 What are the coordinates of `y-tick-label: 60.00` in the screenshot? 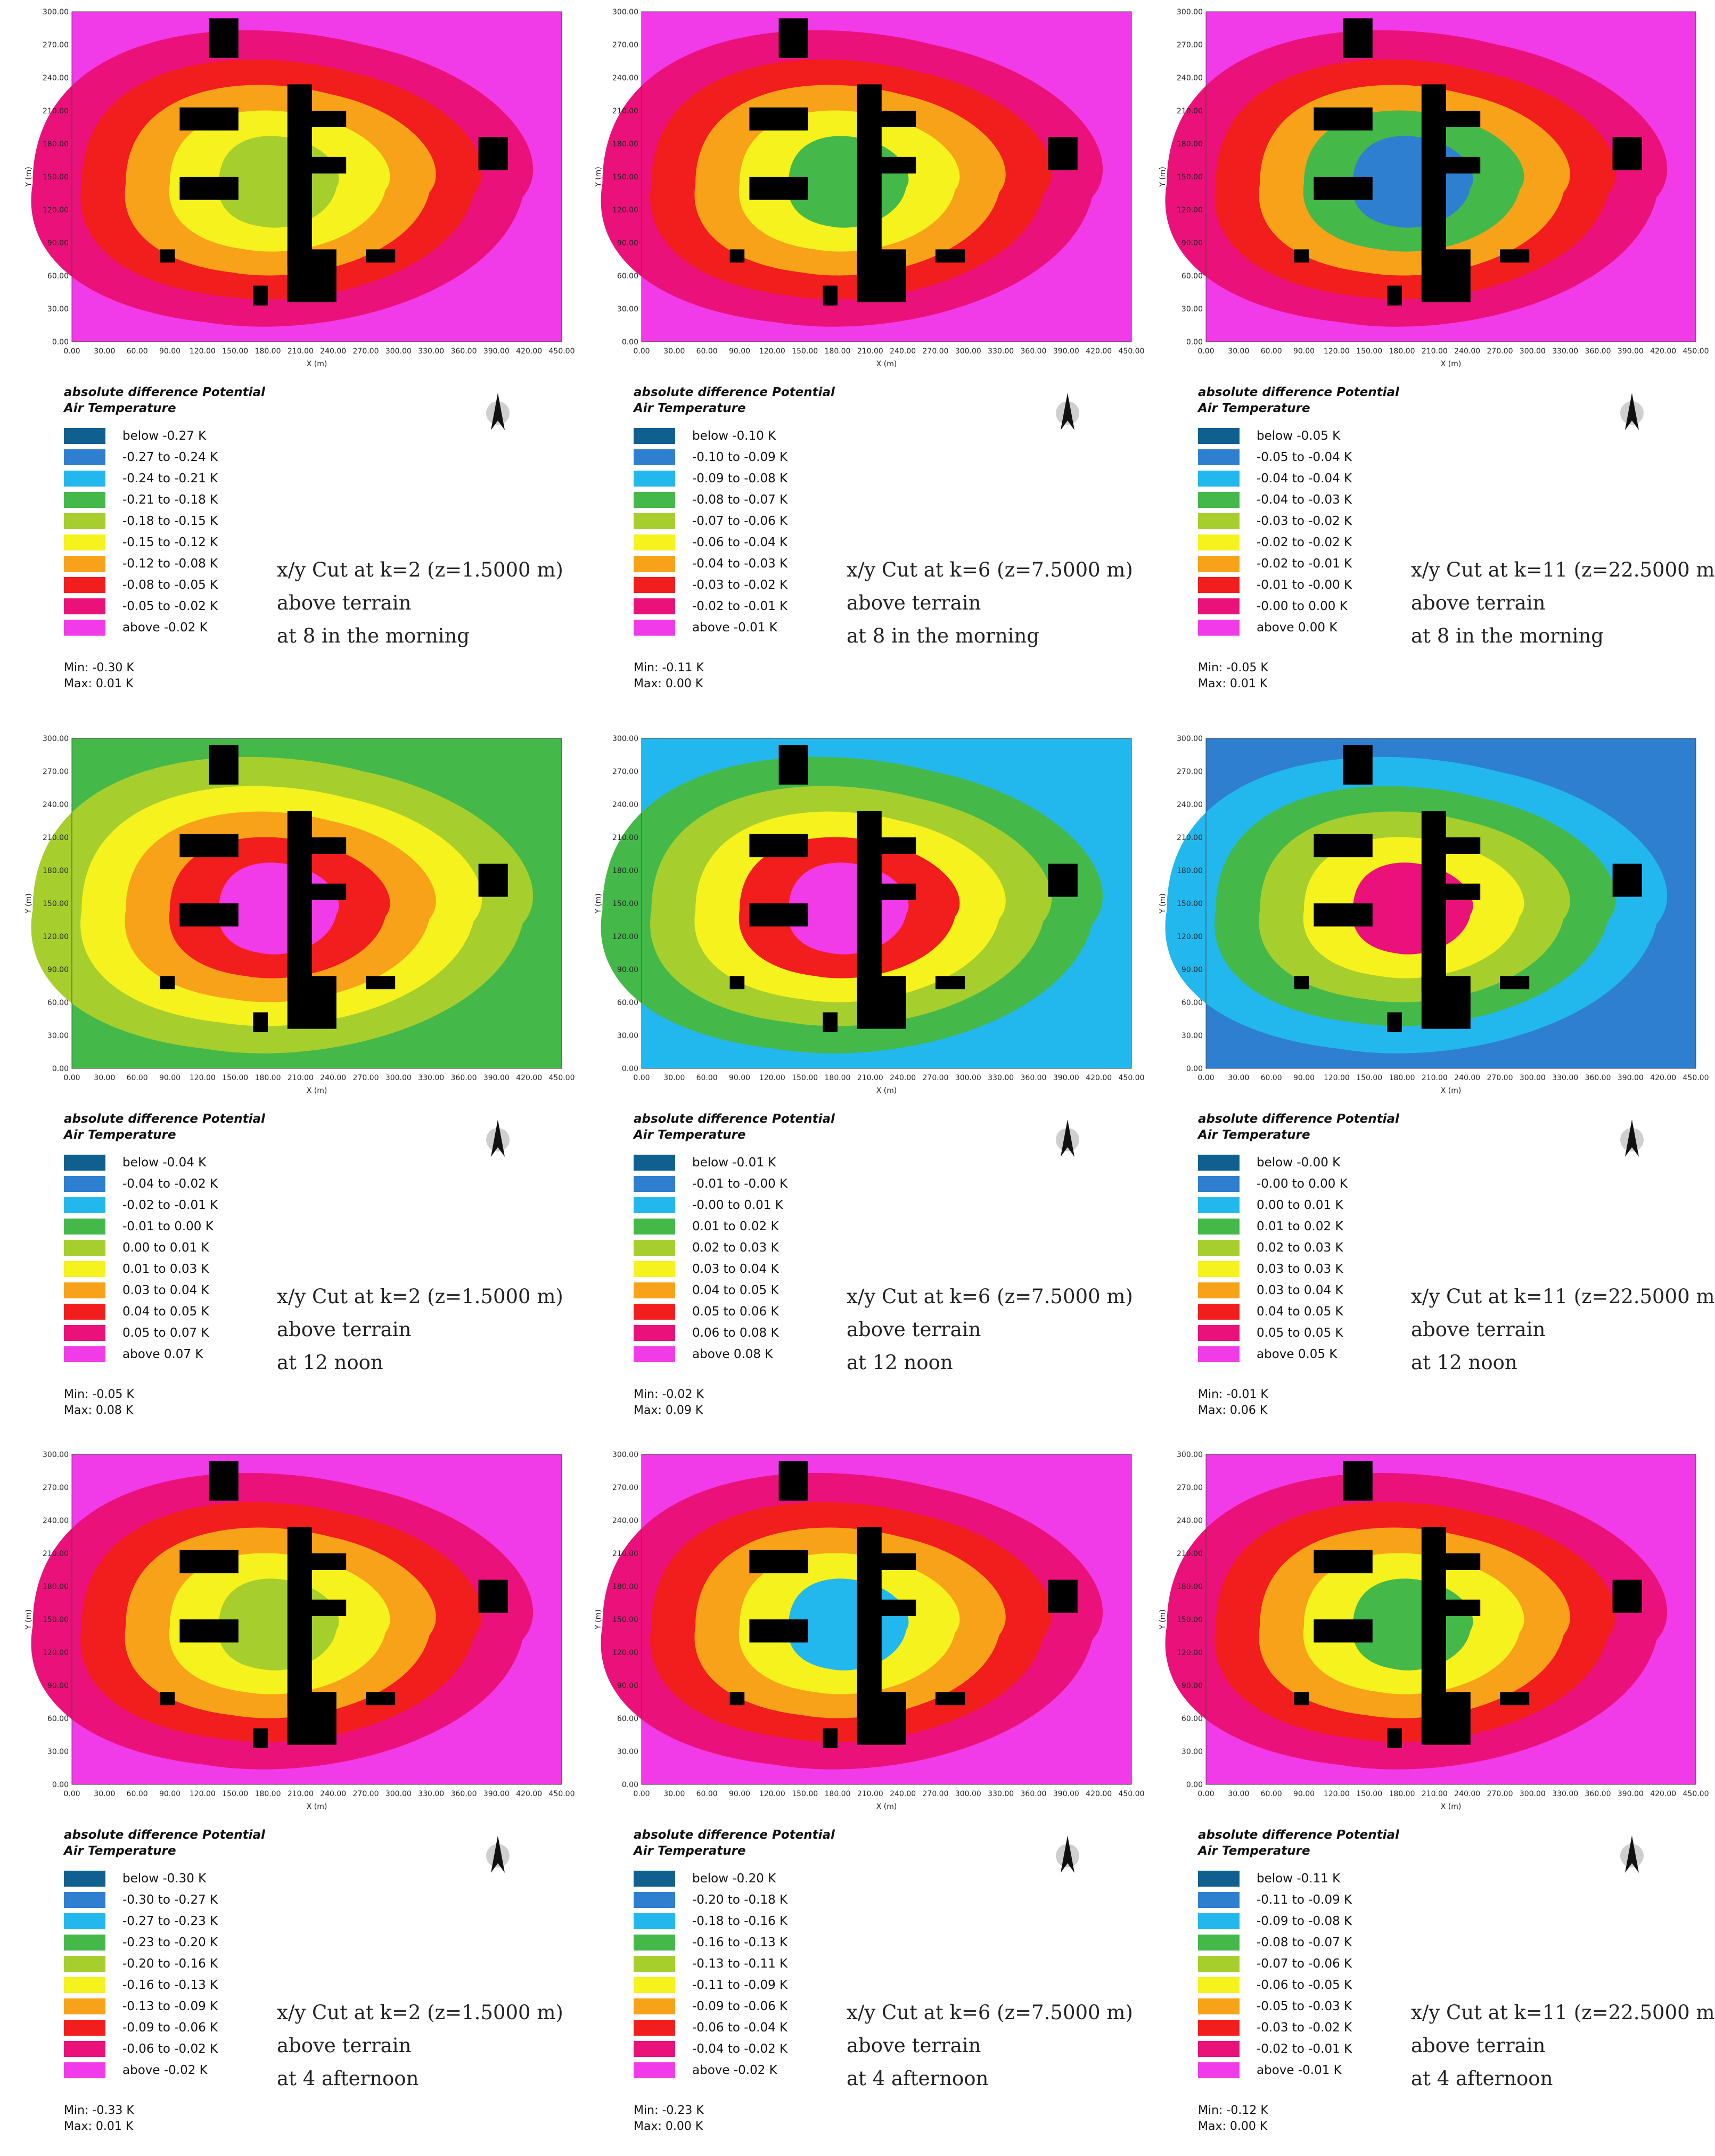 It's located at (58, 1719).